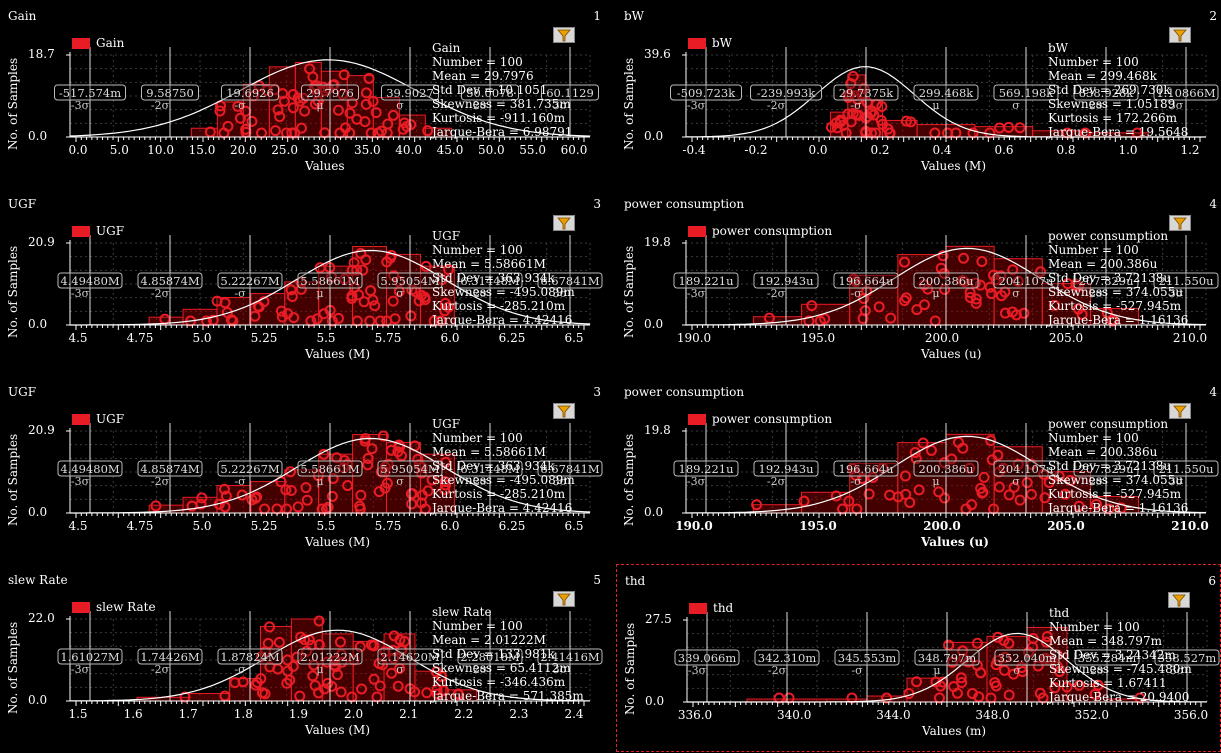 This screenshot has width=1221, height=753. I want to click on x-tick-label: 210.0, so click(1190, 338).